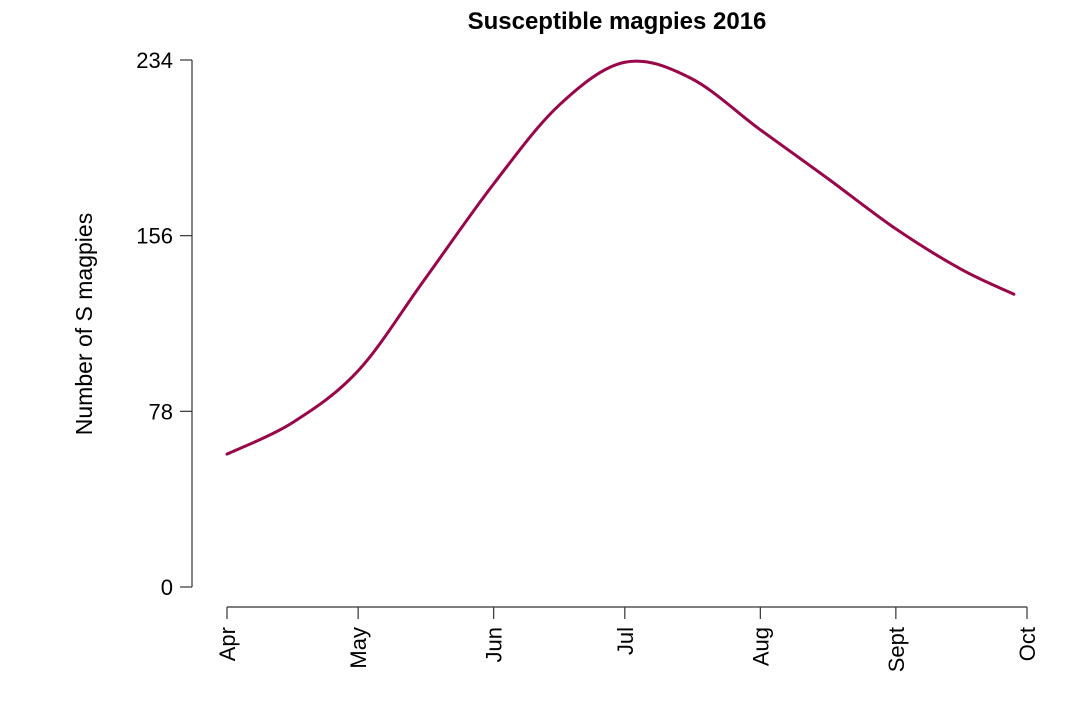 The width and height of the screenshot is (1080, 705). I want to click on y-tick-label: 78, so click(161, 411).